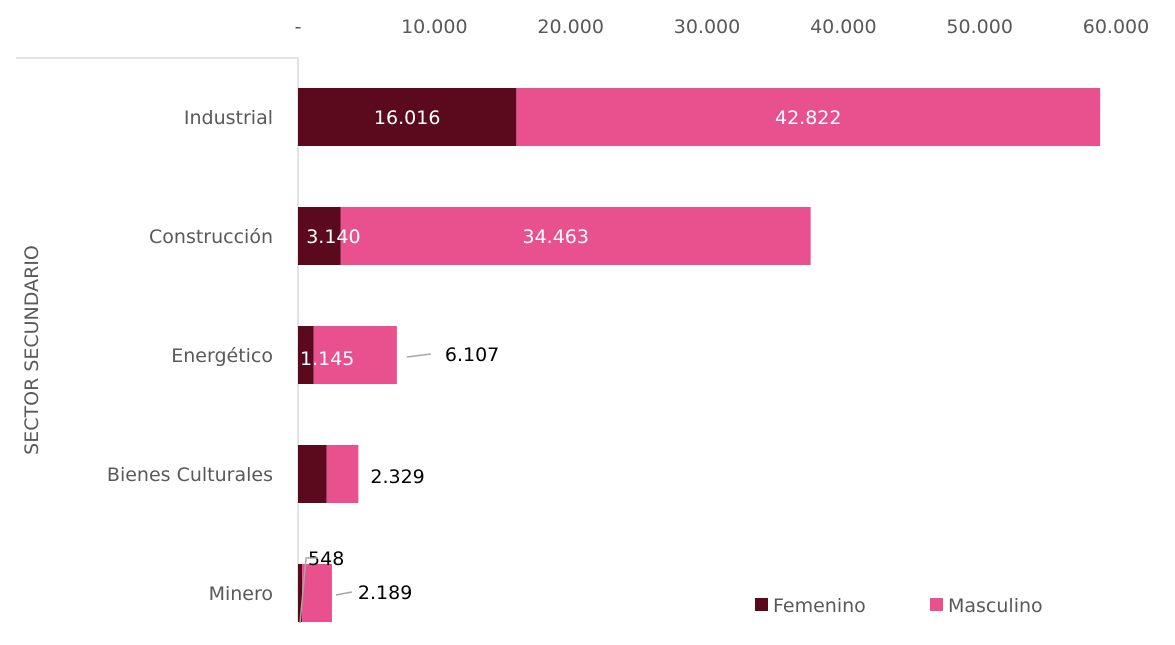 The image size is (1175, 645). Describe the element at coordinates (312, 474) in the screenshot. I see `bar-femenino-bienes-culturales` at that location.